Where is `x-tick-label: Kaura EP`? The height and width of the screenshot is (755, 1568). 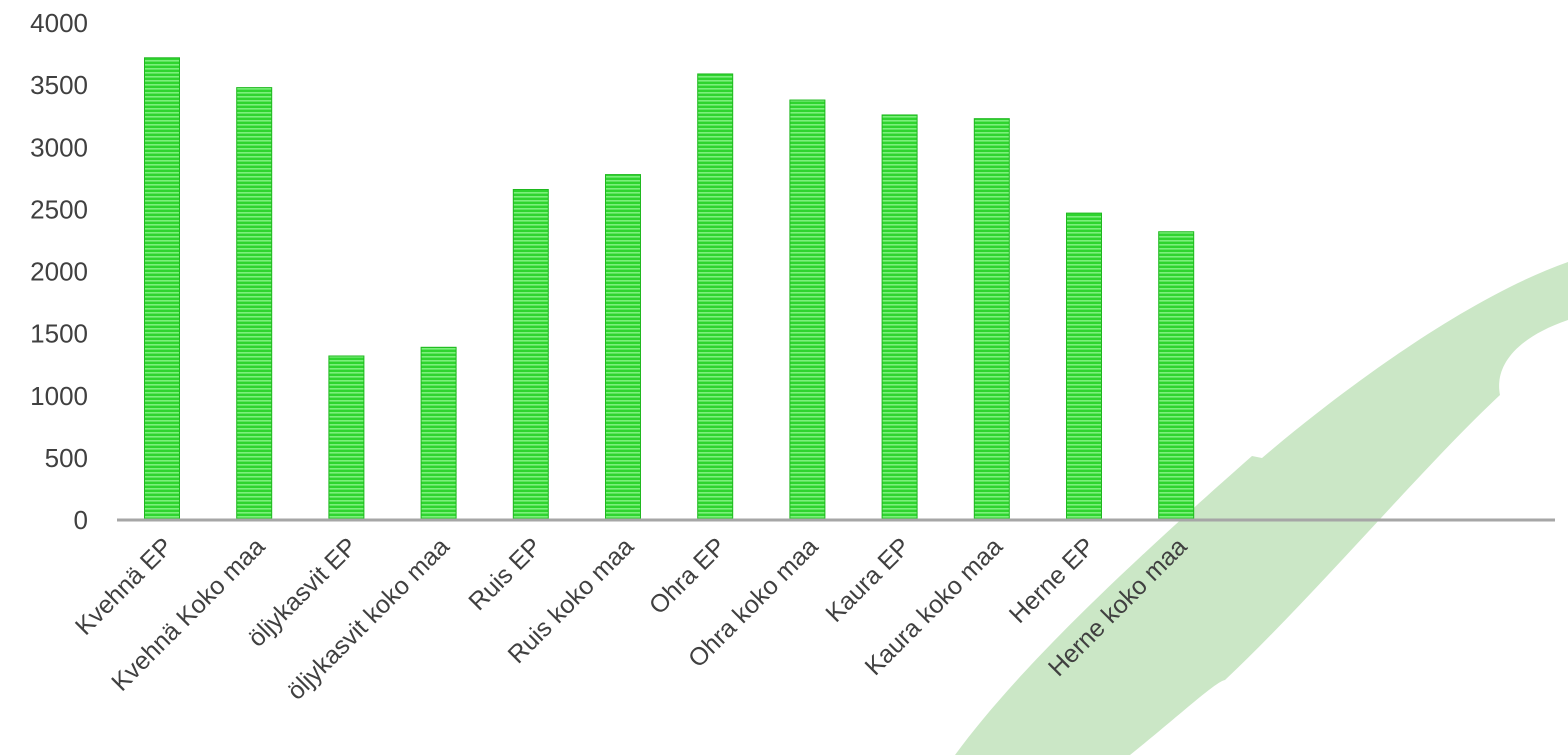 x-tick-label: Kaura EP is located at coordinates (867, 579).